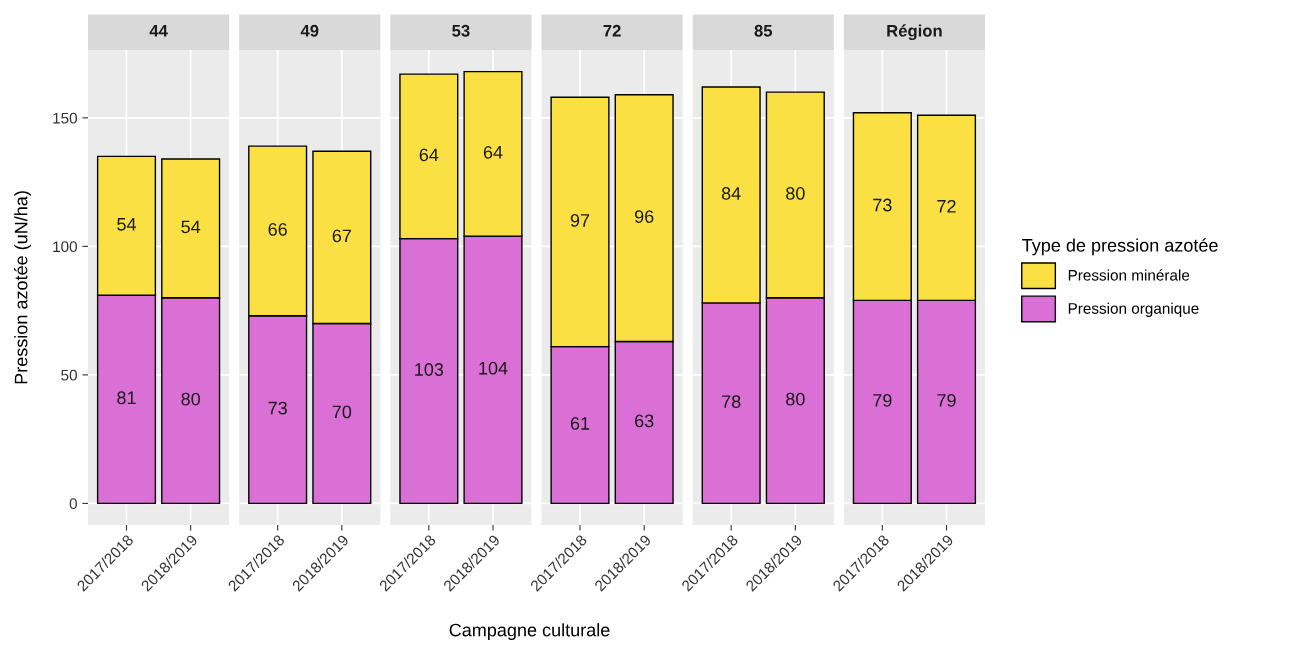 This screenshot has width=1291, height=653. Describe the element at coordinates (429, 369) in the screenshot. I see `data-label: 103` at that location.